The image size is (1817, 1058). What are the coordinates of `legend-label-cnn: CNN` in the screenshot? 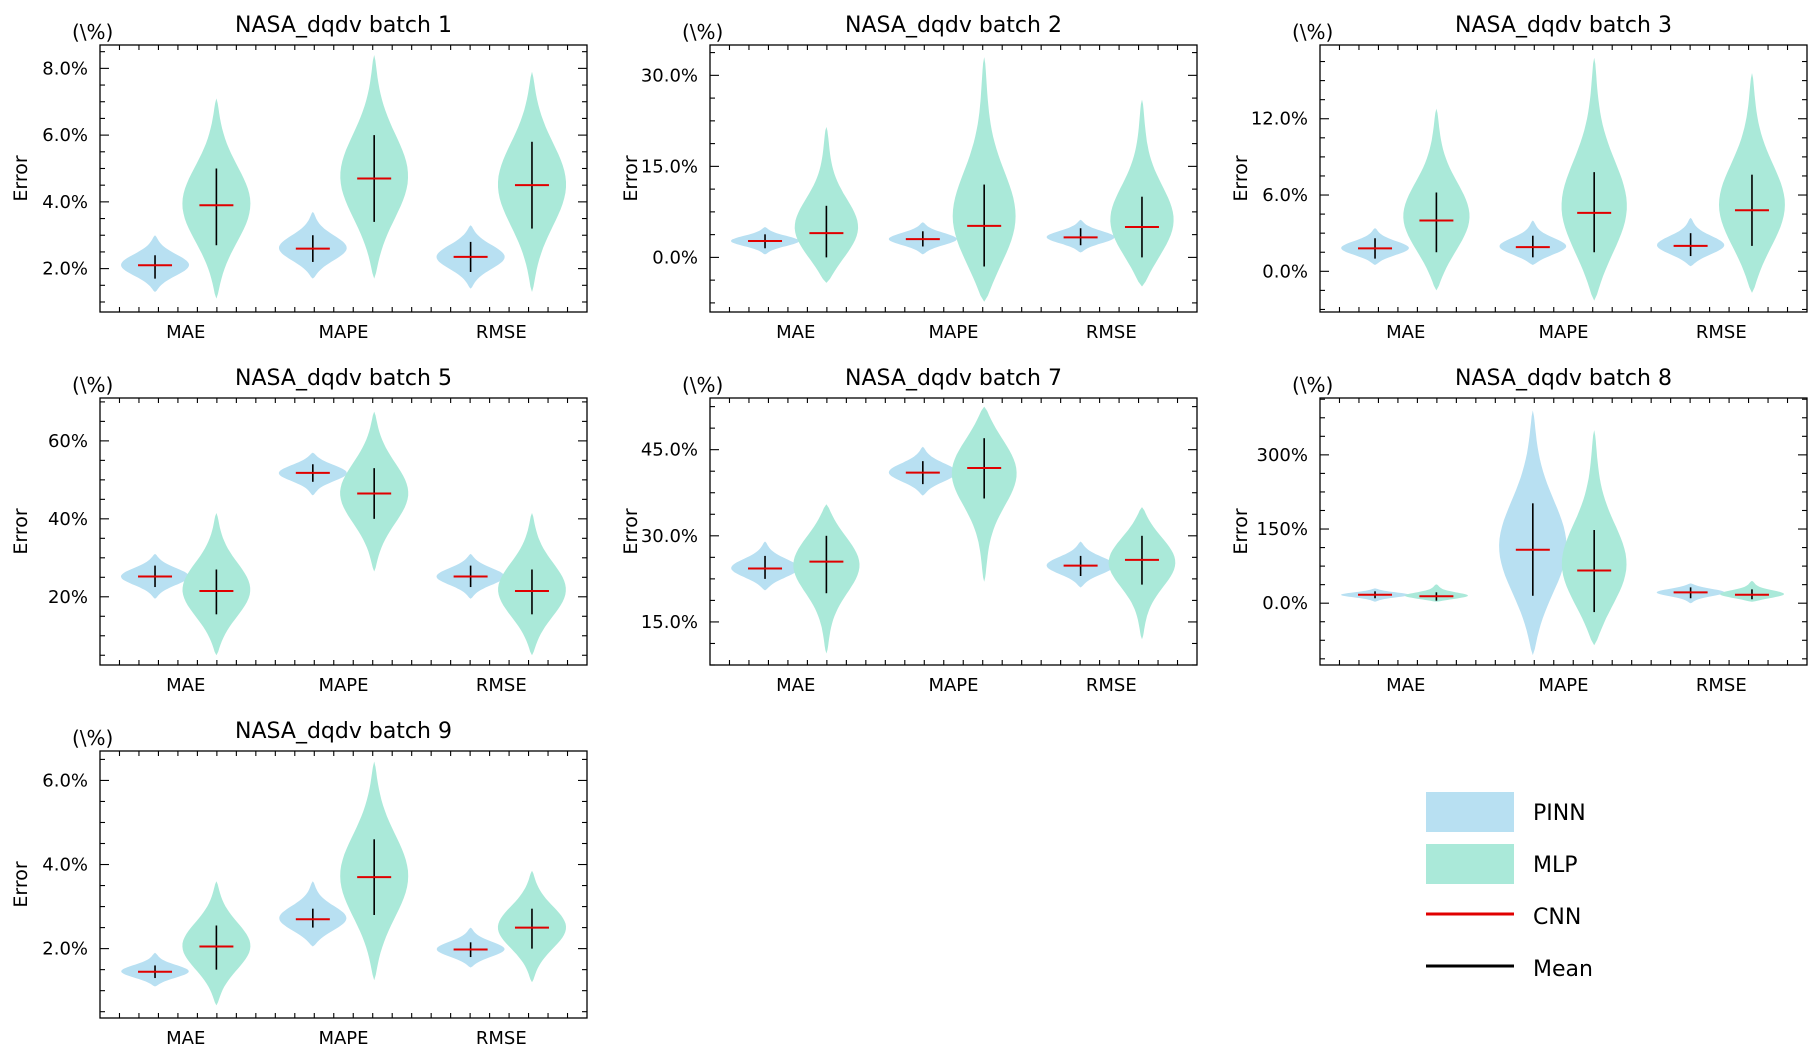 It's located at (1557, 917).